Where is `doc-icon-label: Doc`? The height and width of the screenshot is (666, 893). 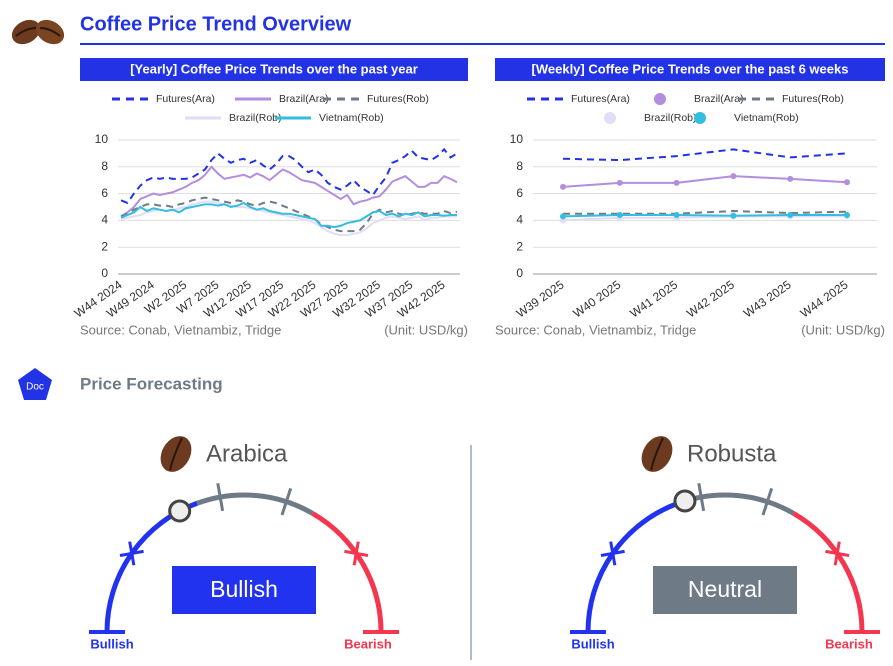
doc-icon-label: Doc is located at coordinates (35, 387).